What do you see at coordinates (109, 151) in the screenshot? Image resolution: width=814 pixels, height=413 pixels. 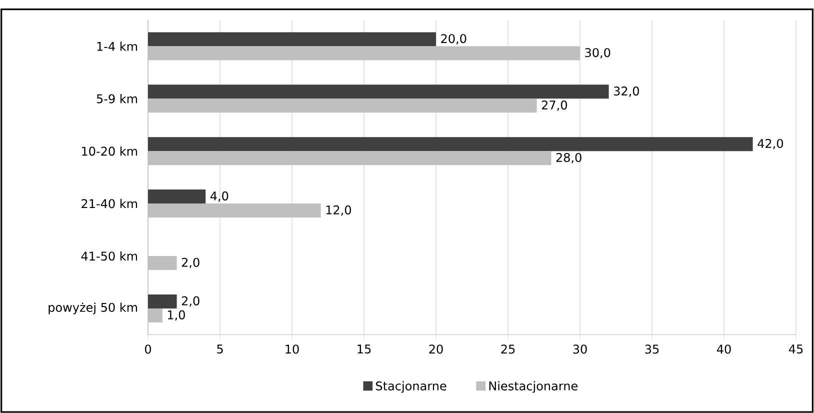 I see `y-tick-label: 10-20 km` at bounding box center [109, 151].